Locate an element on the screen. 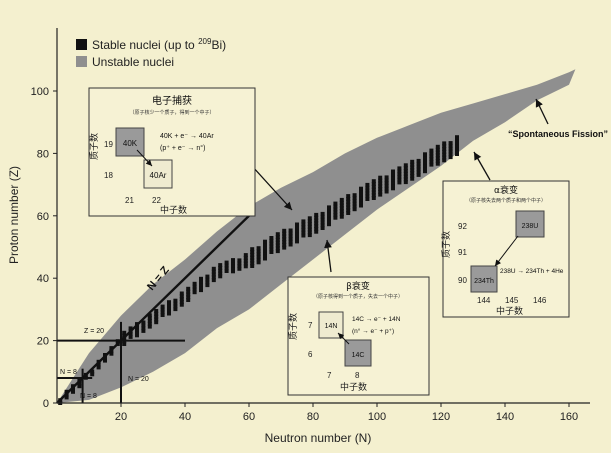 This screenshot has height=453, width=611. y-tick-label: 0 is located at coordinates (46, 404).